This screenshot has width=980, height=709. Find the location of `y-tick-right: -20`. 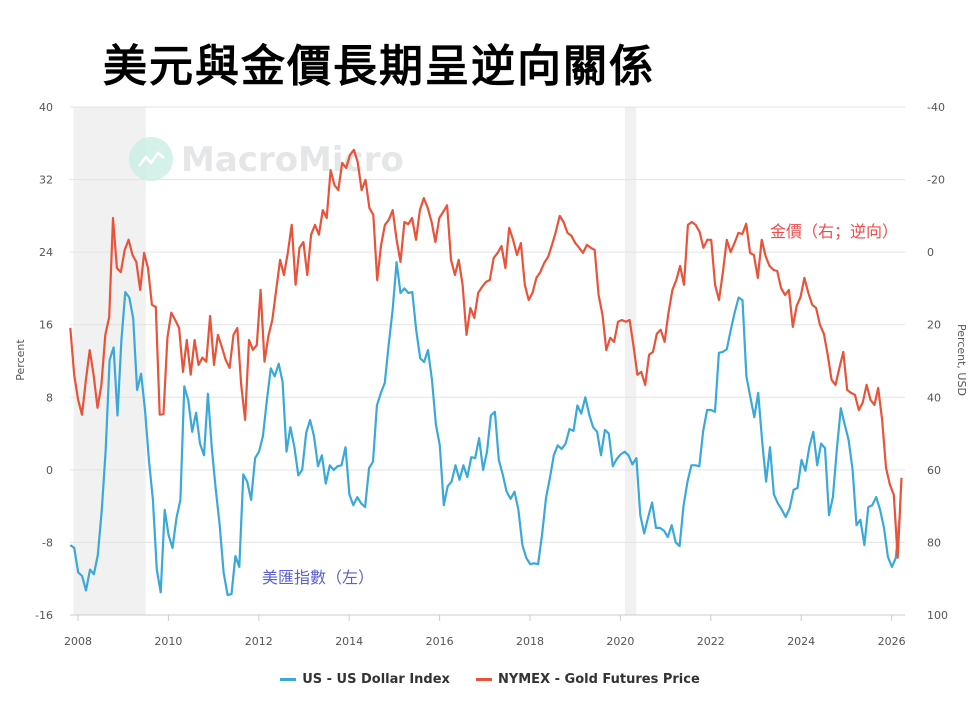

y-tick-right: -20 is located at coordinates (936, 180).